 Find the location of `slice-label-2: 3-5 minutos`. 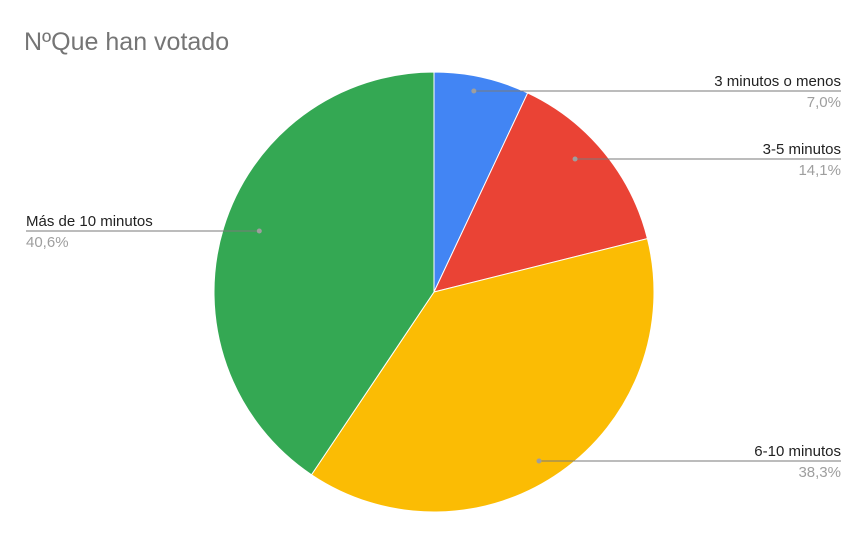

slice-label-2: 3-5 minutos is located at coordinates (802, 149).